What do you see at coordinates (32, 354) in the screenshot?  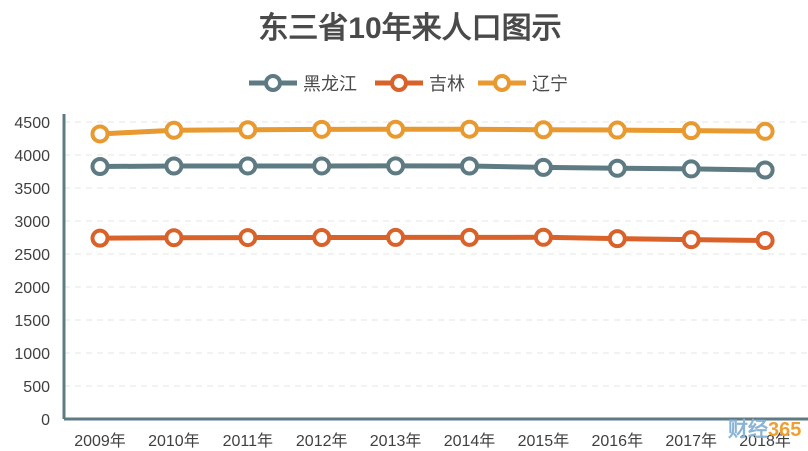 I see `y-tick-label: 1000` at bounding box center [32, 354].